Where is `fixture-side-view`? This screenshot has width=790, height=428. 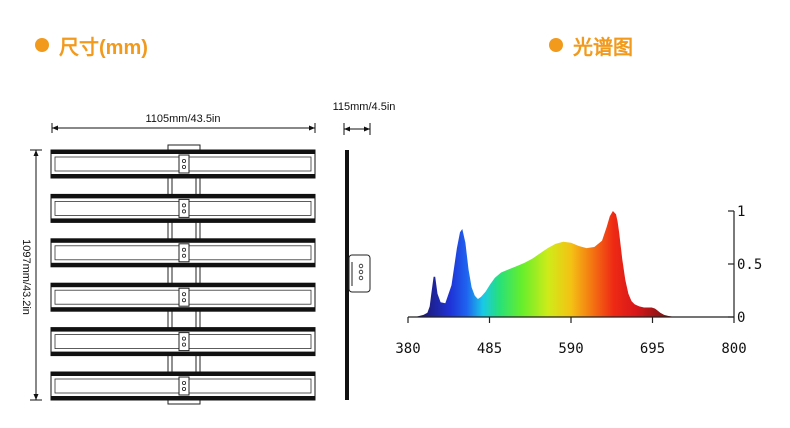
fixture-side-view is located at coordinates (358, 275).